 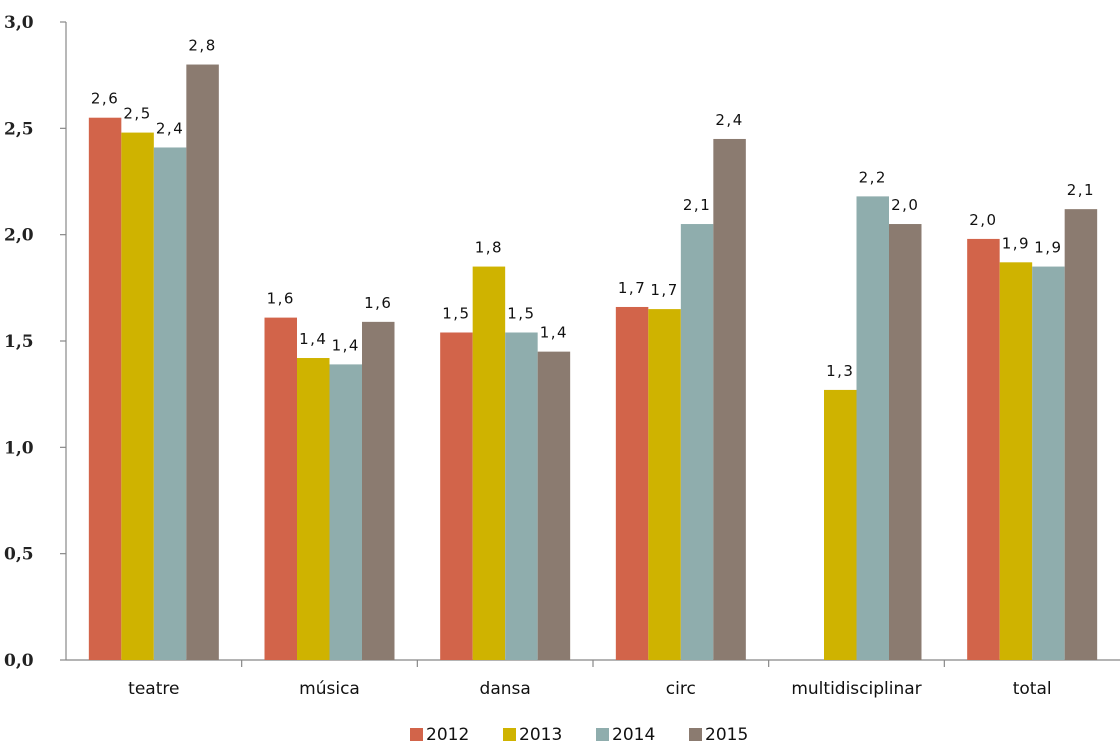 I want to click on data-label: 2,8, so click(x=202, y=46).